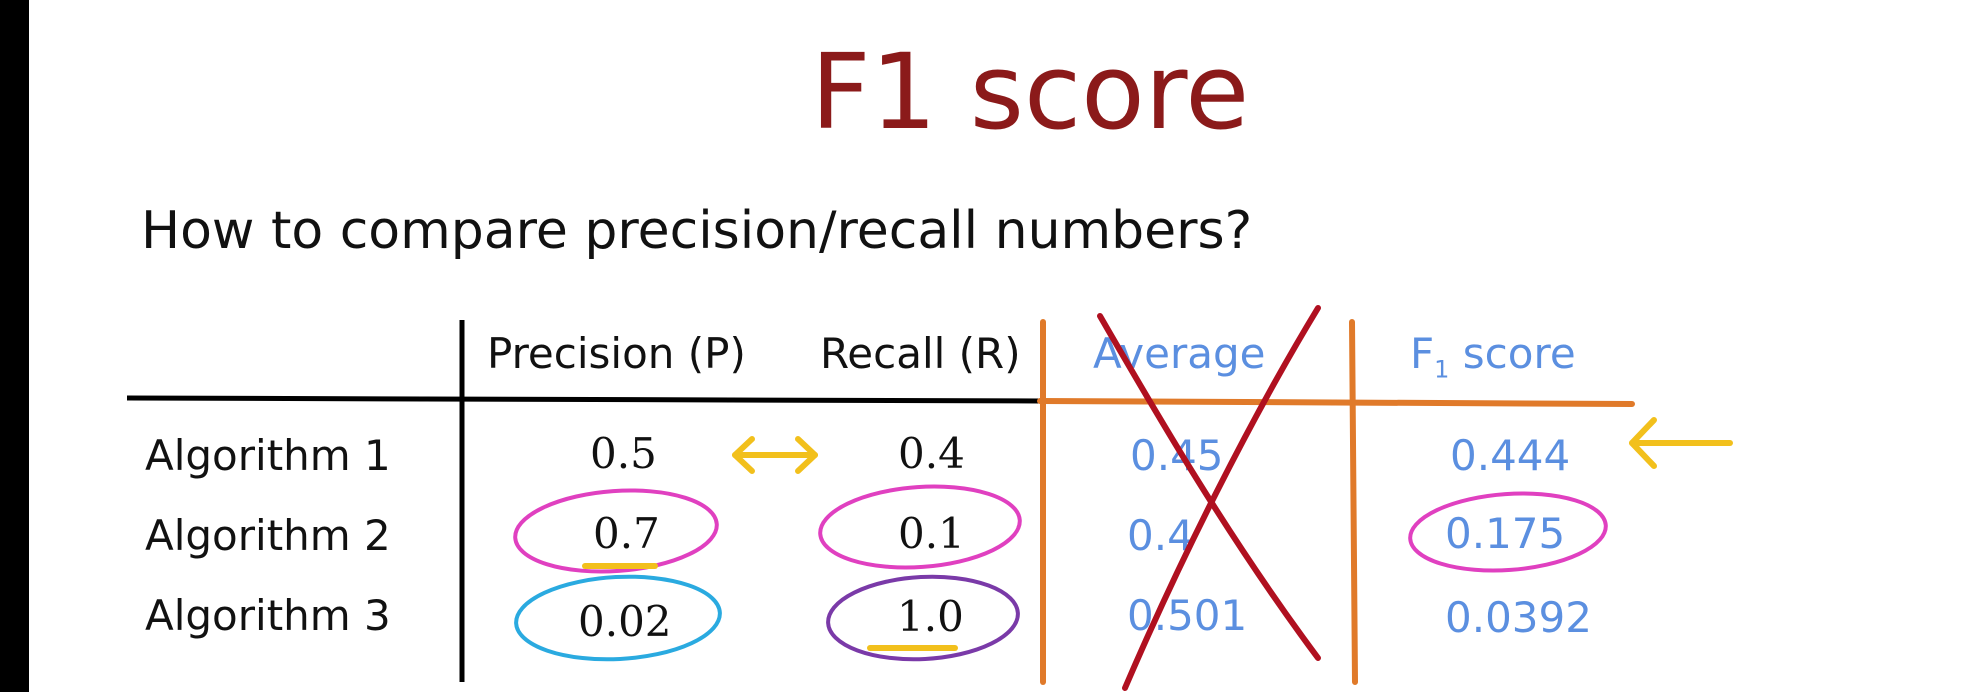 This screenshot has width=1985, height=692. What do you see at coordinates (1422, 353) in the screenshot?
I see `header-f1-prefix: F` at bounding box center [1422, 353].